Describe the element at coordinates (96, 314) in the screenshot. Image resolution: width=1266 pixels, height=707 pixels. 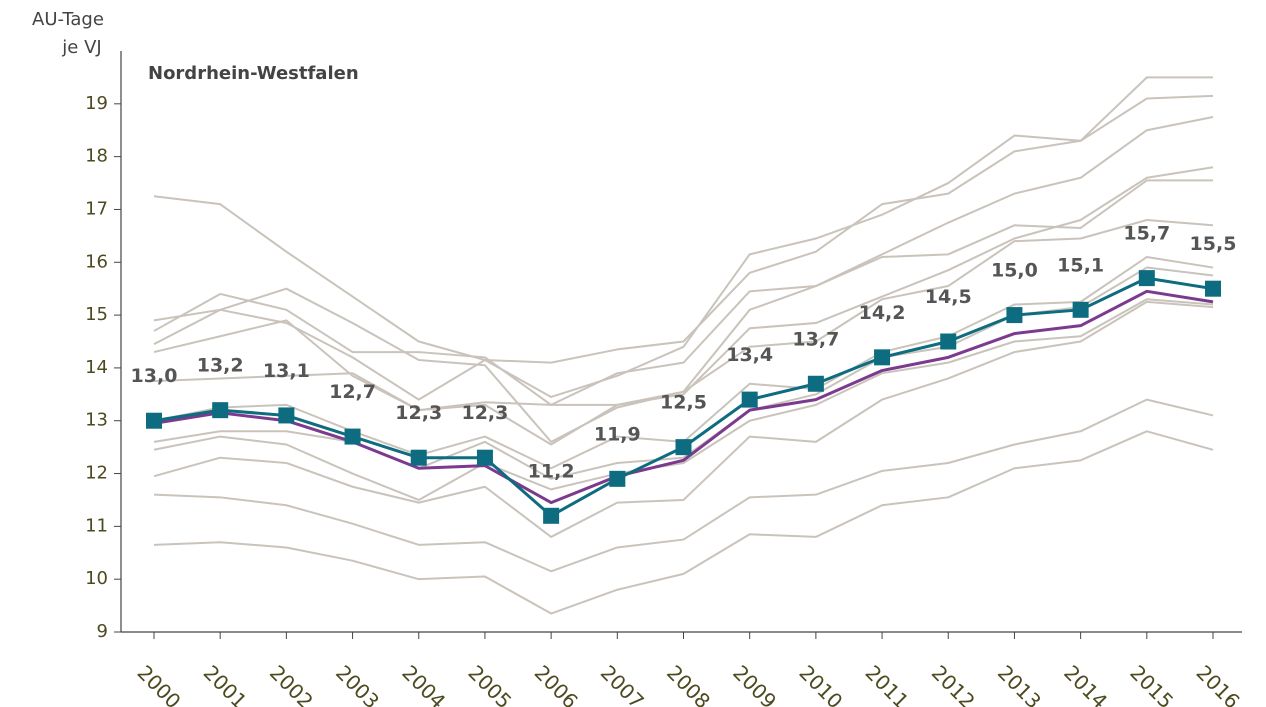
I see `y-tick-label: 15` at that location.